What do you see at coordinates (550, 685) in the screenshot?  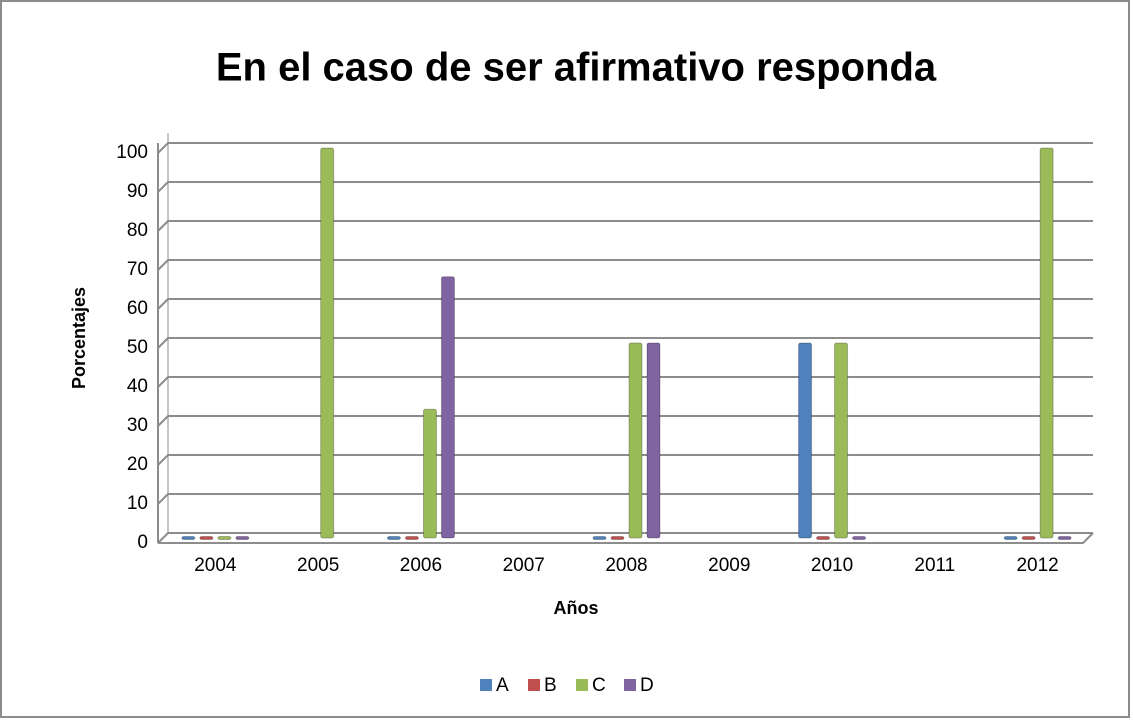 I see `legend-label: B` at bounding box center [550, 685].